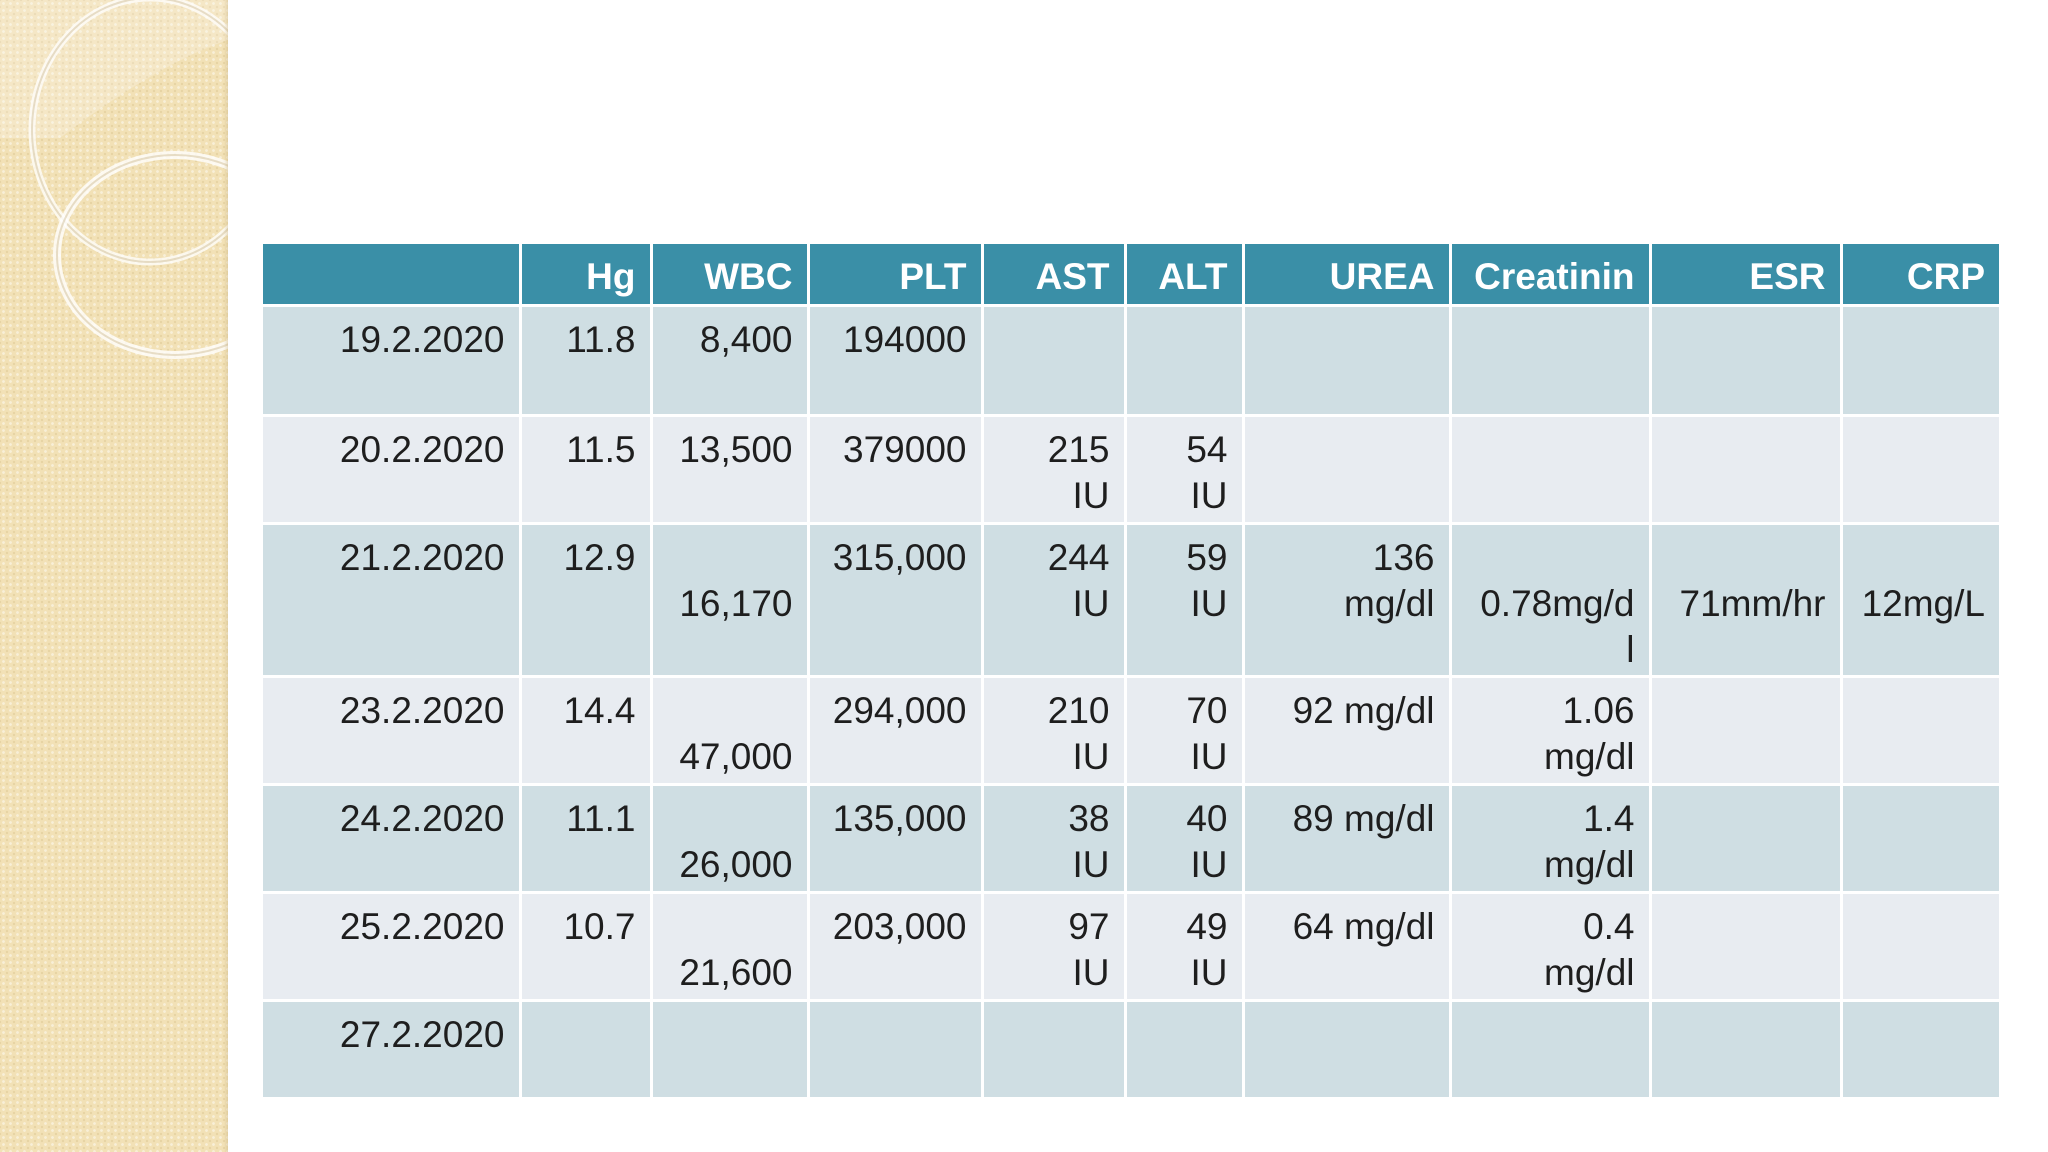 Image resolution: width=2048 pixels, height=1152 pixels. What do you see at coordinates (1207, 841) in the screenshot?
I see `cell-value: 40 IU` at bounding box center [1207, 841].